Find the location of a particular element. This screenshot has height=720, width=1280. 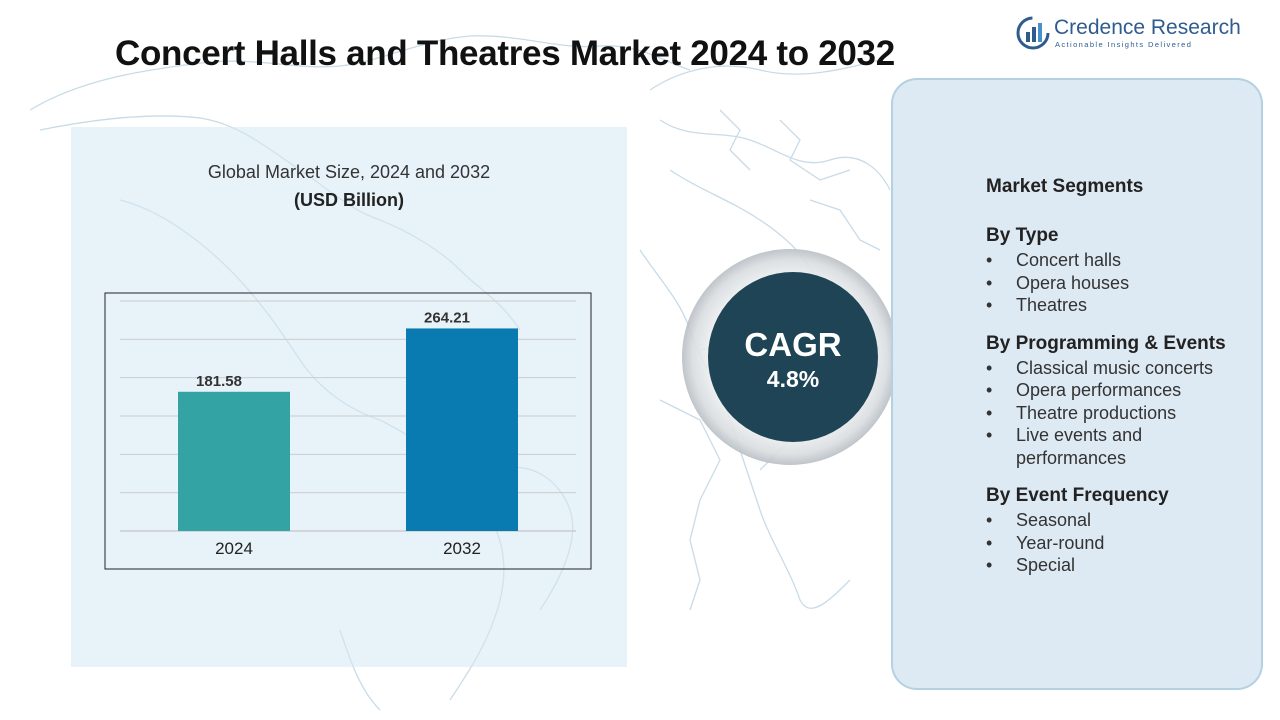

logo-tagline: Actionable Insights Delivered is located at coordinates (1124, 44).